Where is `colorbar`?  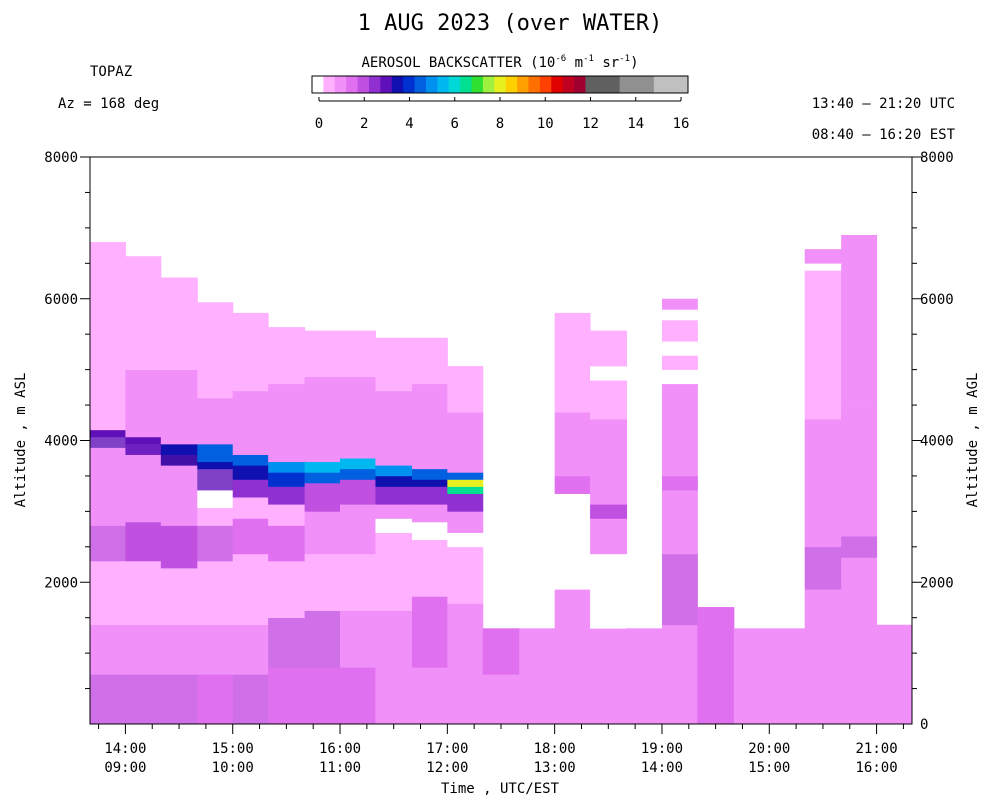
colorbar is located at coordinates (500, 84).